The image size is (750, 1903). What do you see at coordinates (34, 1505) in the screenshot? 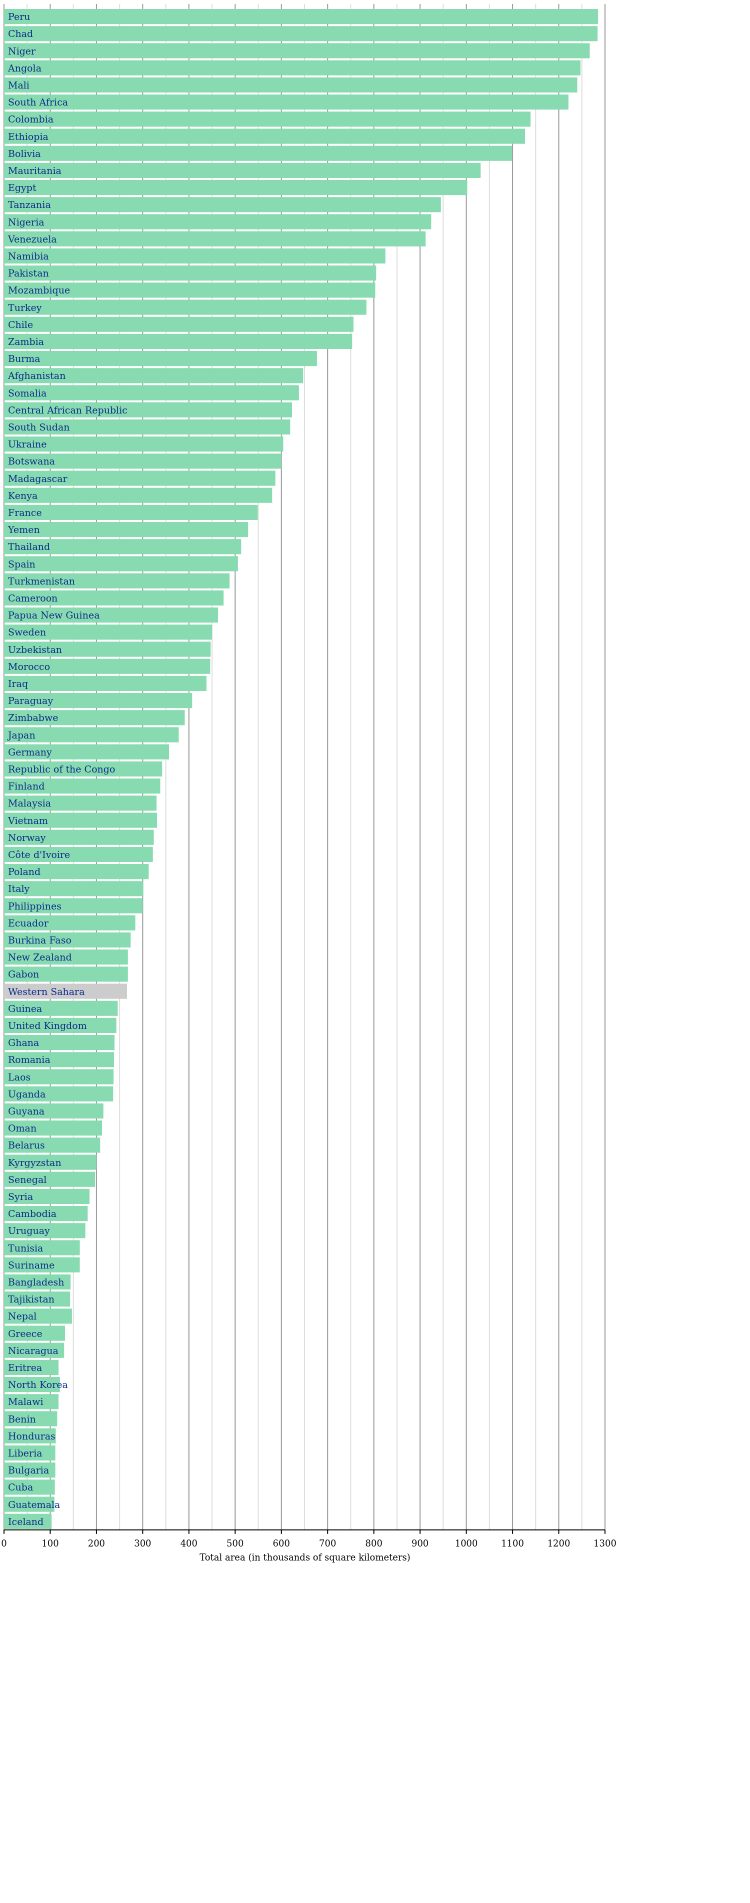
I see `bar-label: Guatemala` at bounding box center [34, 1505].